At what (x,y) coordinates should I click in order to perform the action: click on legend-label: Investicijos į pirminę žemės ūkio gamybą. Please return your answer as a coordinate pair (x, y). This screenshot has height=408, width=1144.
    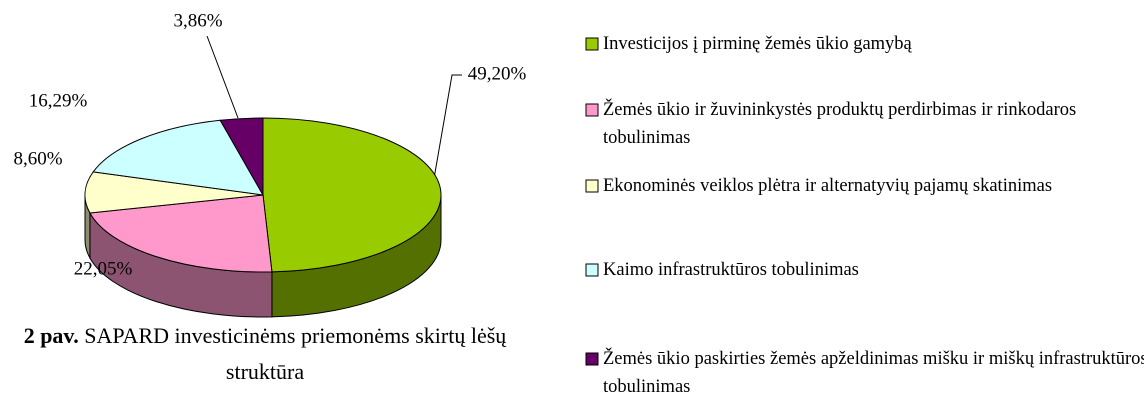
    Looking at the image, I should click on (757, 44).